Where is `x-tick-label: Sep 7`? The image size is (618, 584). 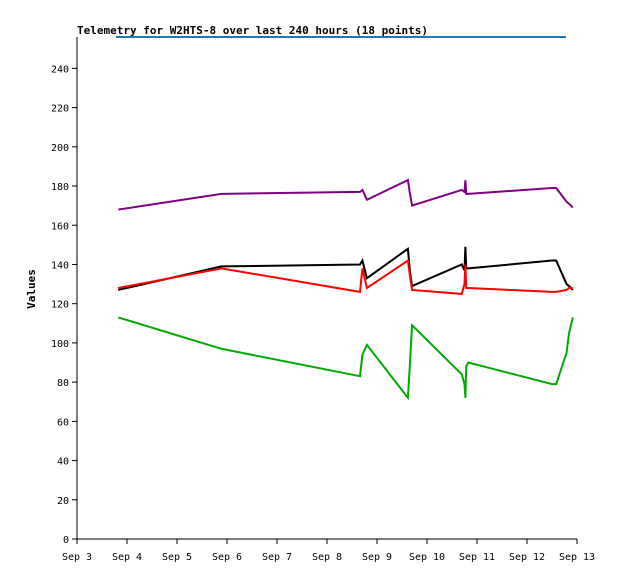
x-tick-label: Sep 7 is located at coordinates (277, 557).